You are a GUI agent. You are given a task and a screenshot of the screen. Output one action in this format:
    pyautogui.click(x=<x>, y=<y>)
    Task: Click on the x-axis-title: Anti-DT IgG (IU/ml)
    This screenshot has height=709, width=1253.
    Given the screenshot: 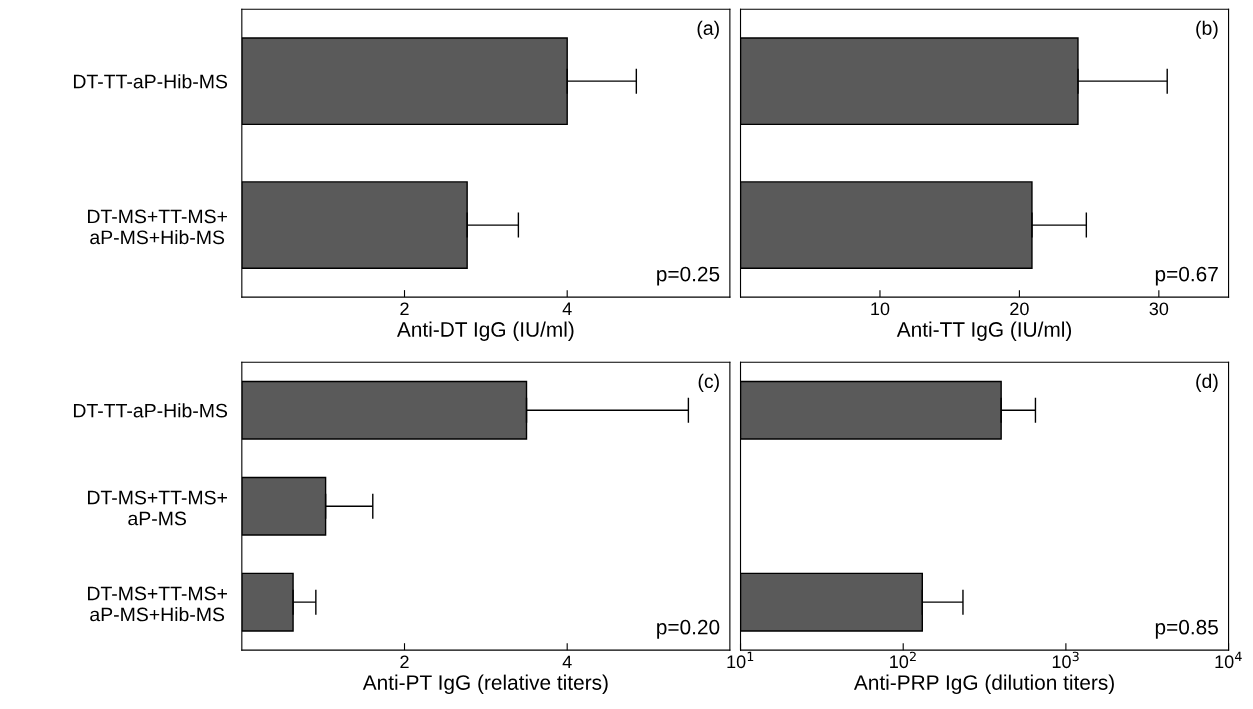 What is the action you would take?
    pyautogui.click(x=485, y=331)
    